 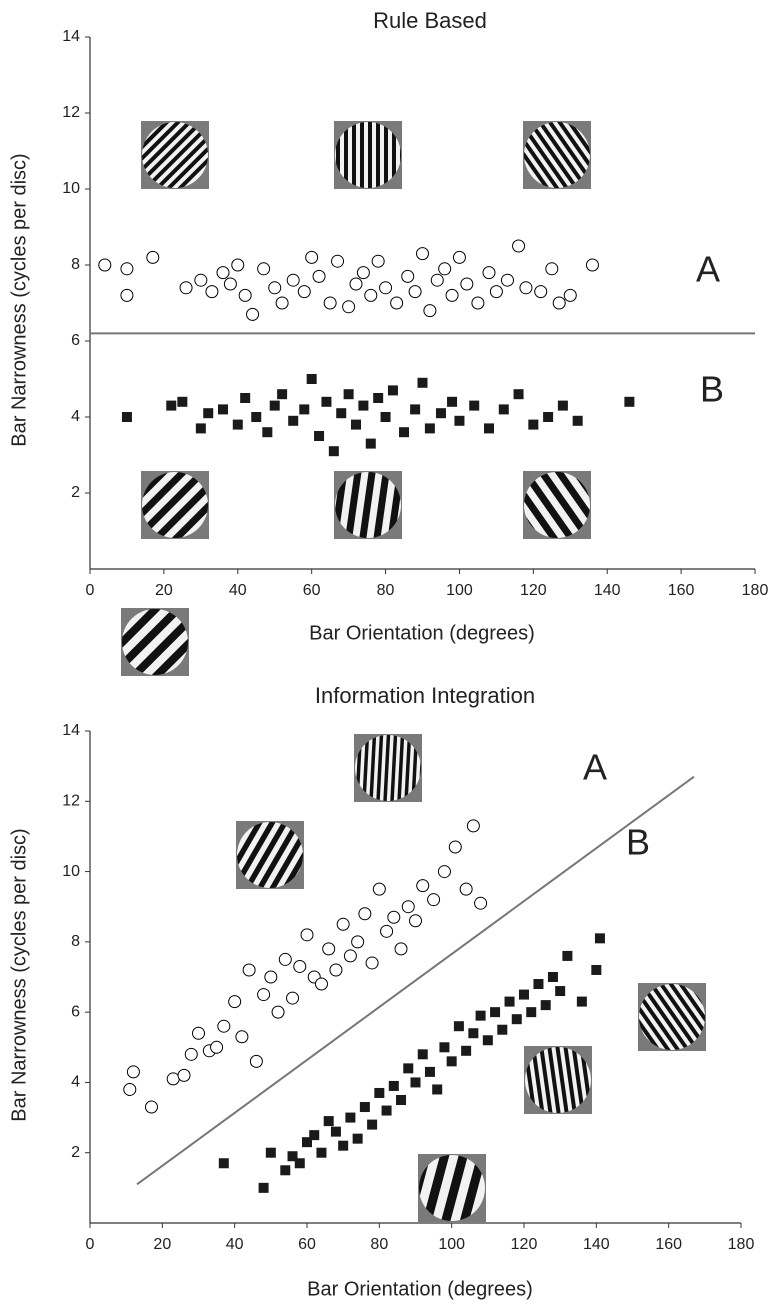 I want to click on x-axis-label: Bar Orientation (degrees), so click(x=422, y=633).